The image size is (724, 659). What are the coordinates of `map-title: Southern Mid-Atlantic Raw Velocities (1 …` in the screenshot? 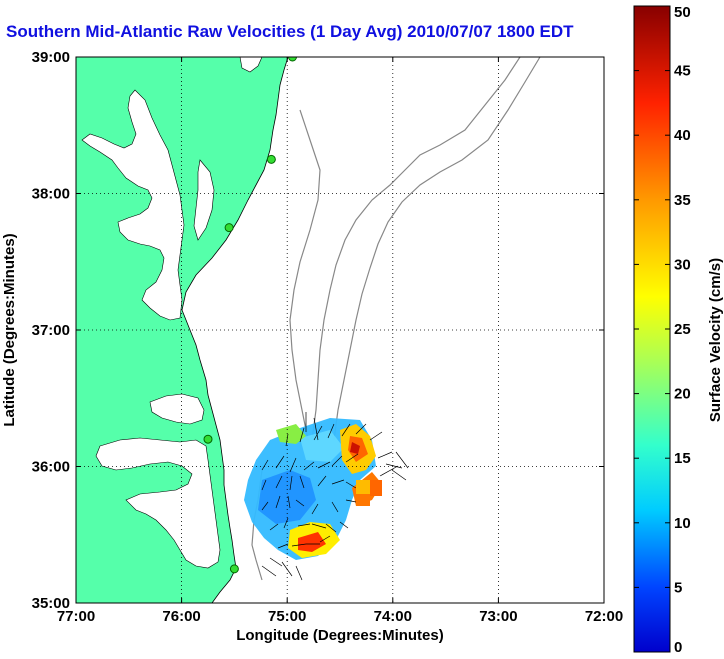 It's located at (290, 31).